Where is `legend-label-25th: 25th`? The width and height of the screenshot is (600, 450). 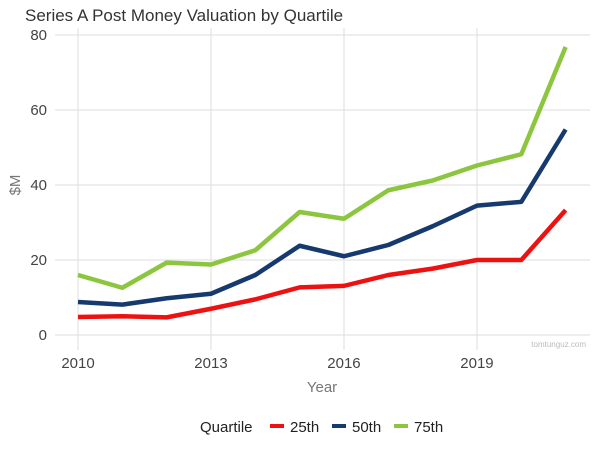
legend-label-25th: 25th is located at coordinates (304, 427).